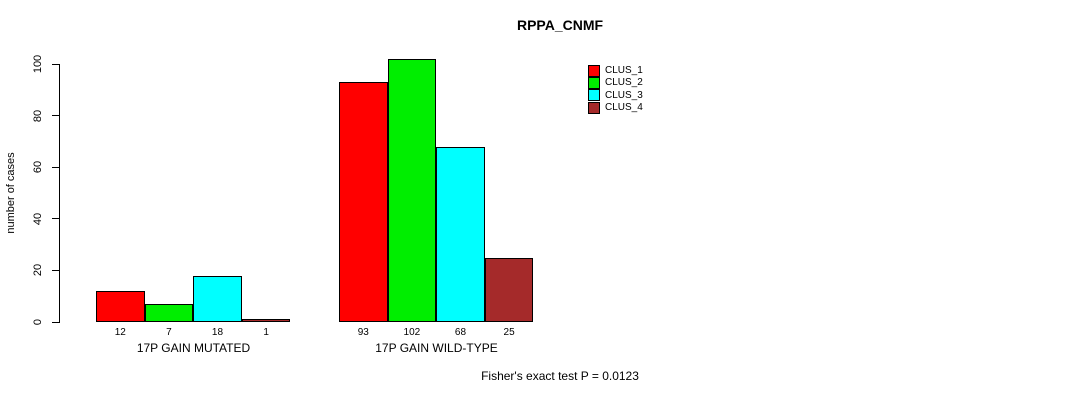 Image resolution: width=1090 pixels, height=400 pixels. I want to click on bar-value-clus_3-group2: 68, so click(460, 332).